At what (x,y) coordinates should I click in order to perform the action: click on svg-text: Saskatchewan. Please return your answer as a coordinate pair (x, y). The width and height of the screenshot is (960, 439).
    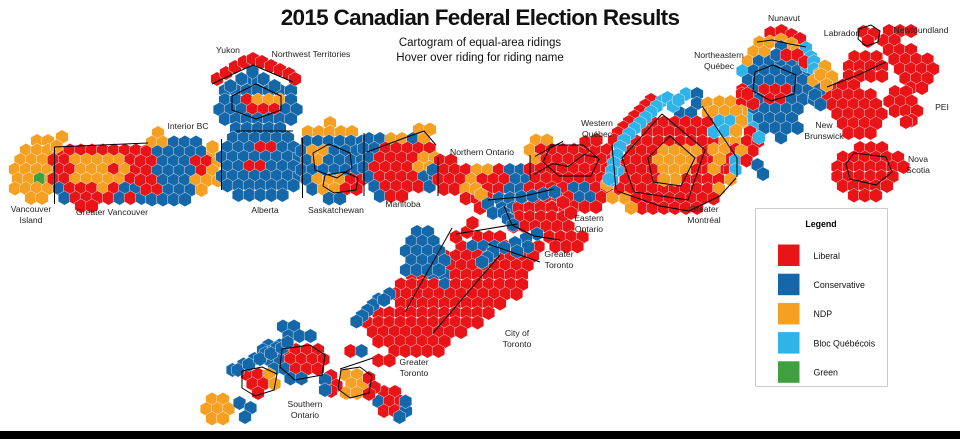
    Looking at the image, I should click on (336, 210).